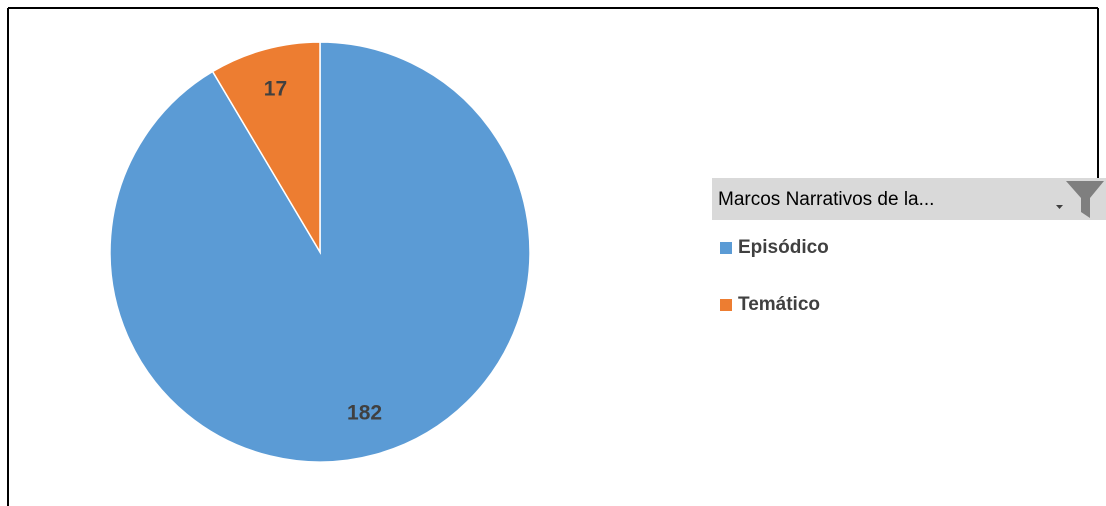  What do you see at coordinates (783, 247) in the screenshot?
I see `legend-label: Episódico` at bounding box center [783, 247].